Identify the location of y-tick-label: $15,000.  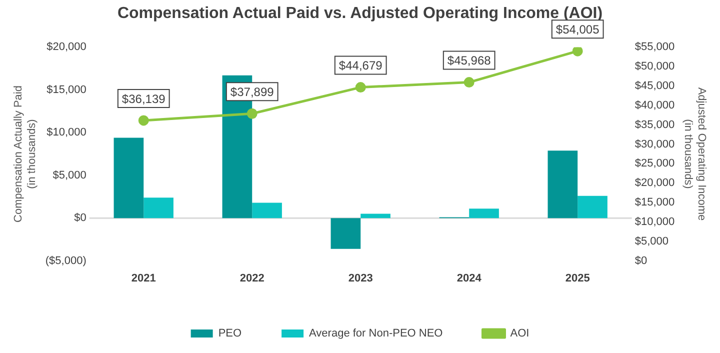
(66, 90).